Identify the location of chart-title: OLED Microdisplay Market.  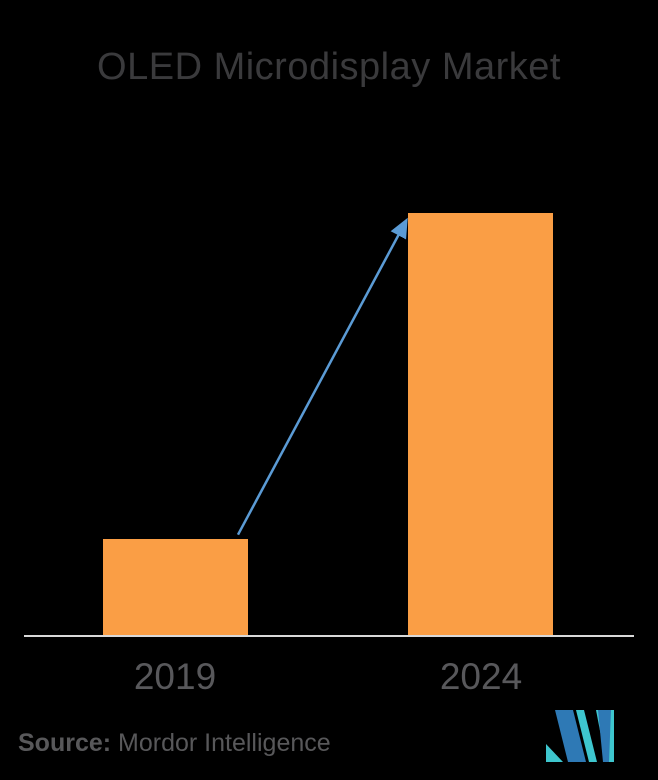
(329, 67).